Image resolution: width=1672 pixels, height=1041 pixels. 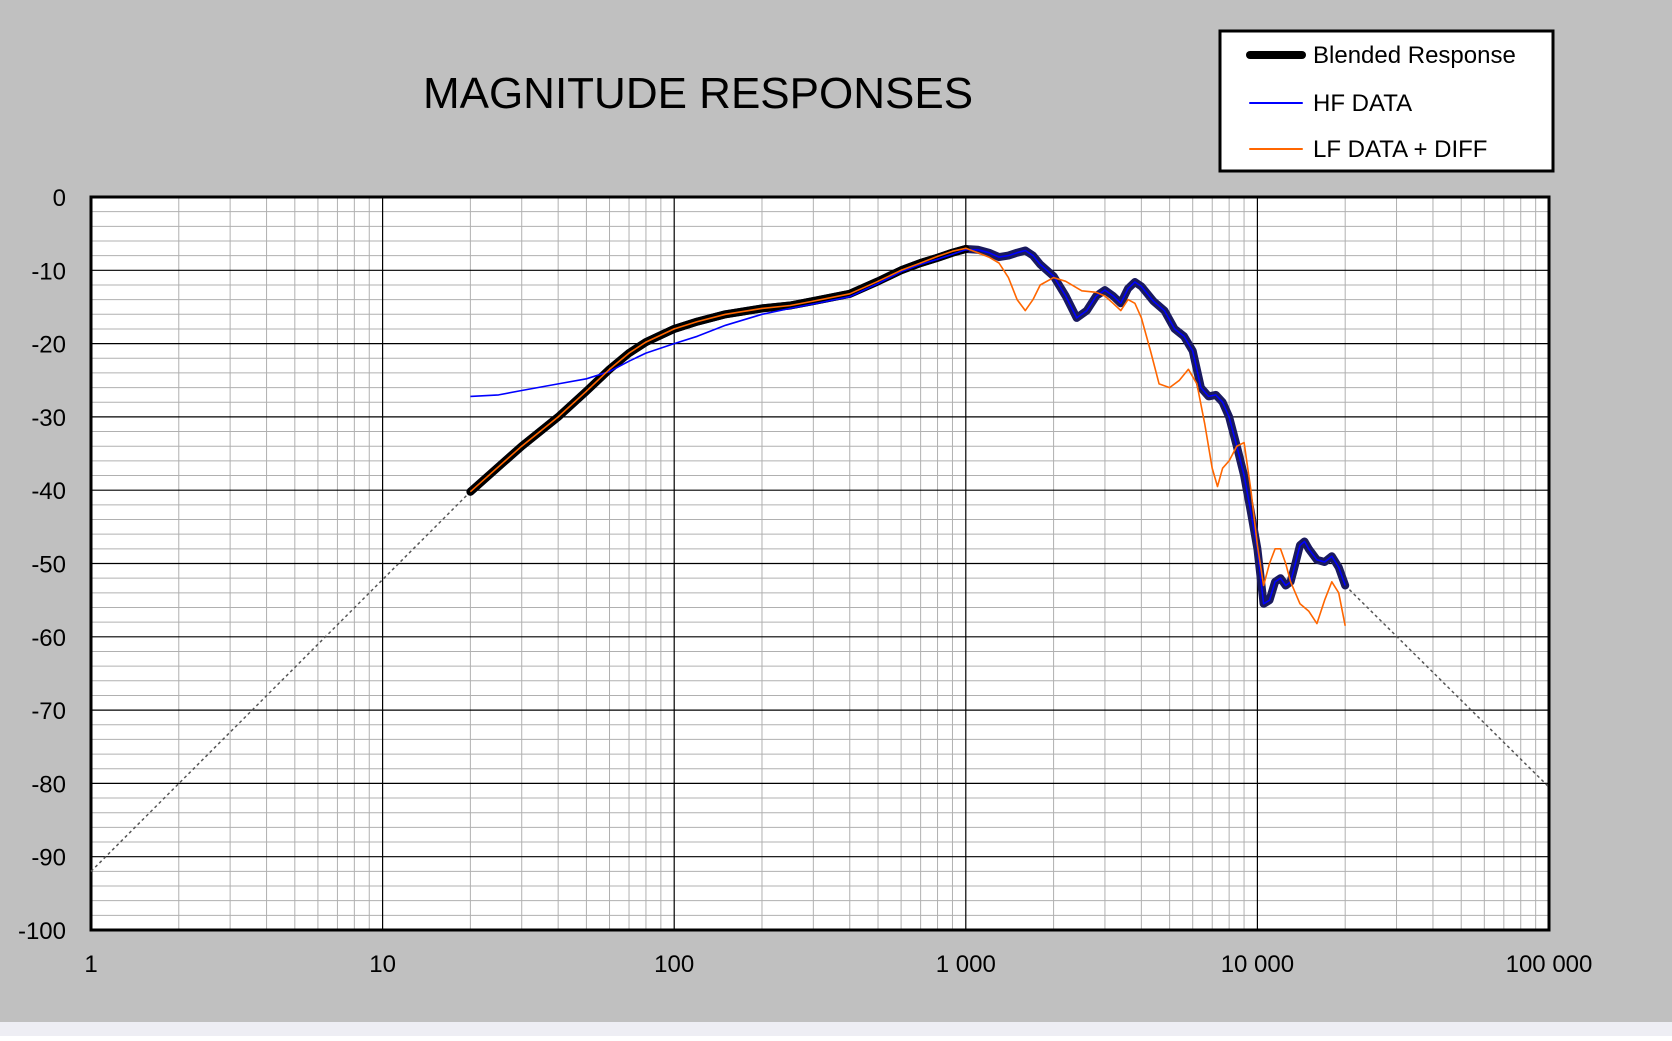 What do you see at coordinates (1400, 149) in the screenshot?
I see `legend-lf-label: LF DATA + DIFF` at bounding box center [1400, 149].